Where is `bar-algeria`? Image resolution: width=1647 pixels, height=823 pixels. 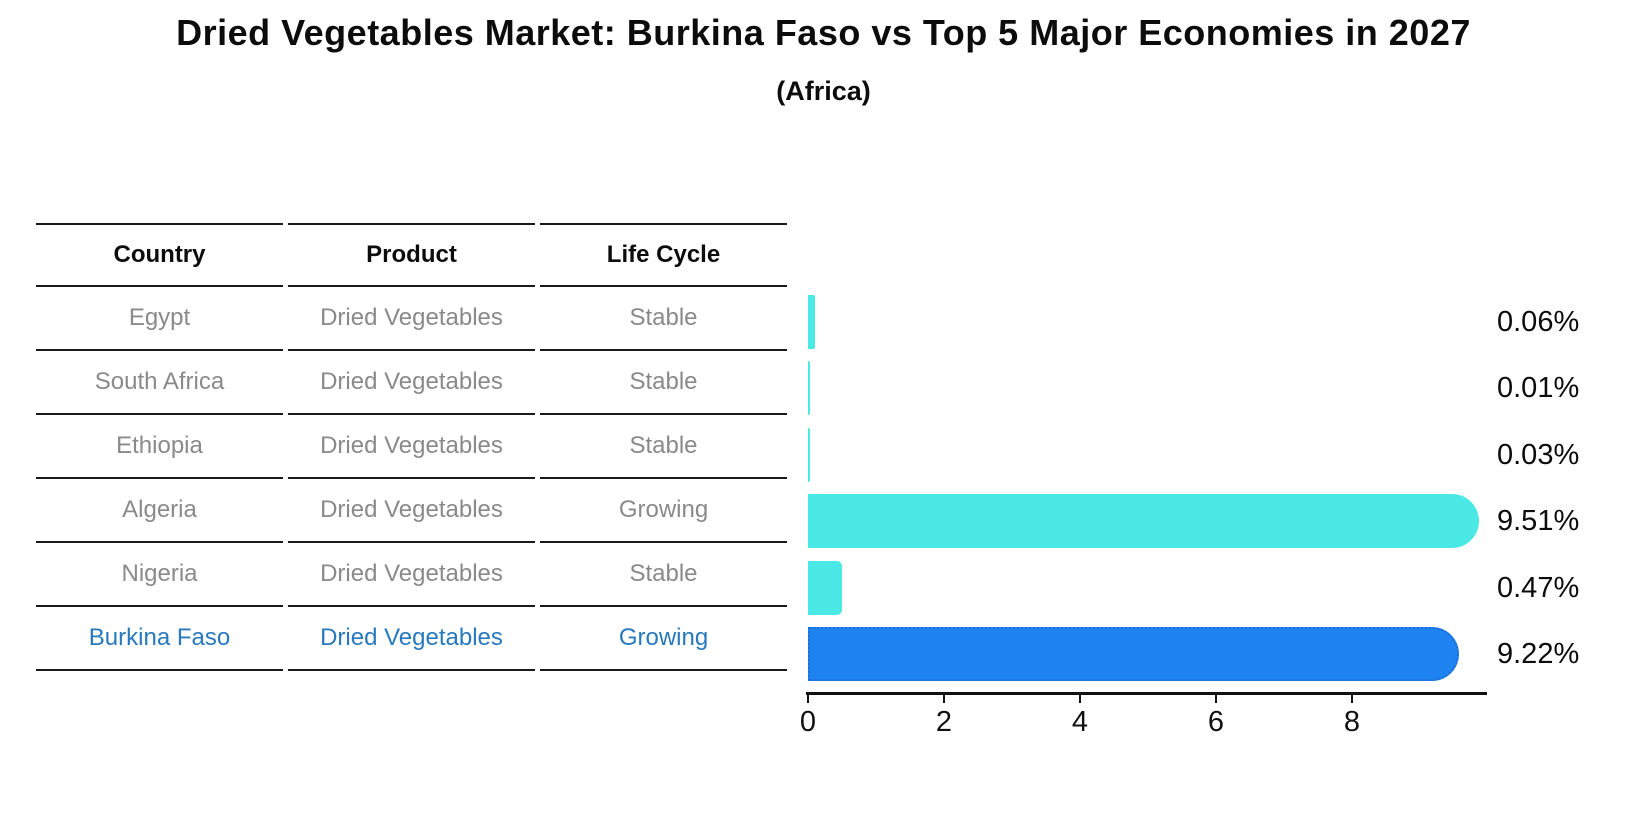
bar-algeria is located at coordinates (1143, 521).